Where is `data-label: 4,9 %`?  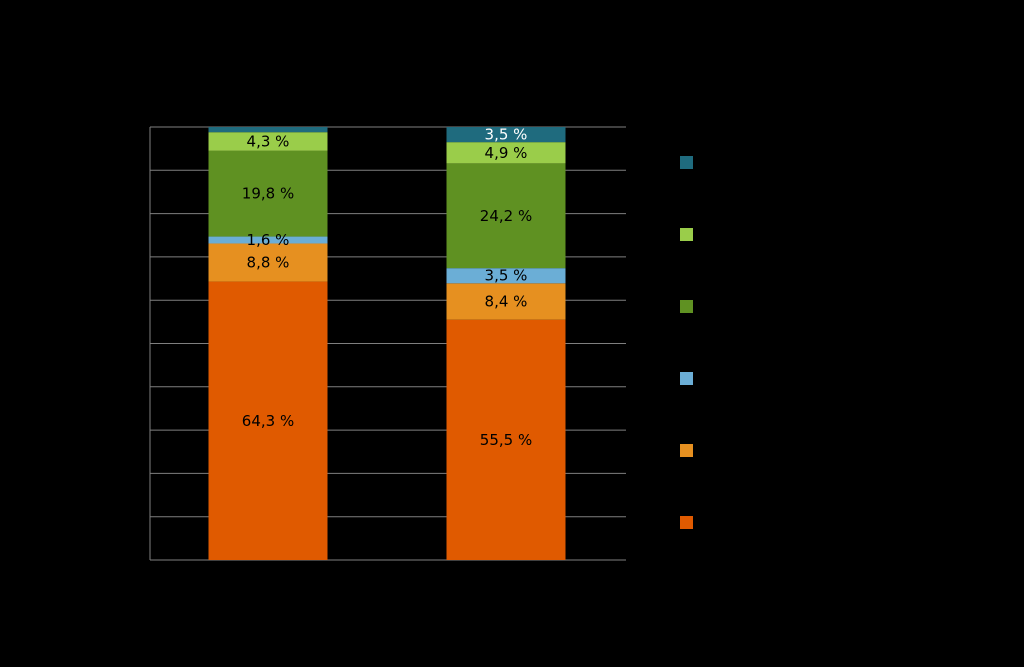
data-label: 4,9 % is located at coordinates (506, 153).